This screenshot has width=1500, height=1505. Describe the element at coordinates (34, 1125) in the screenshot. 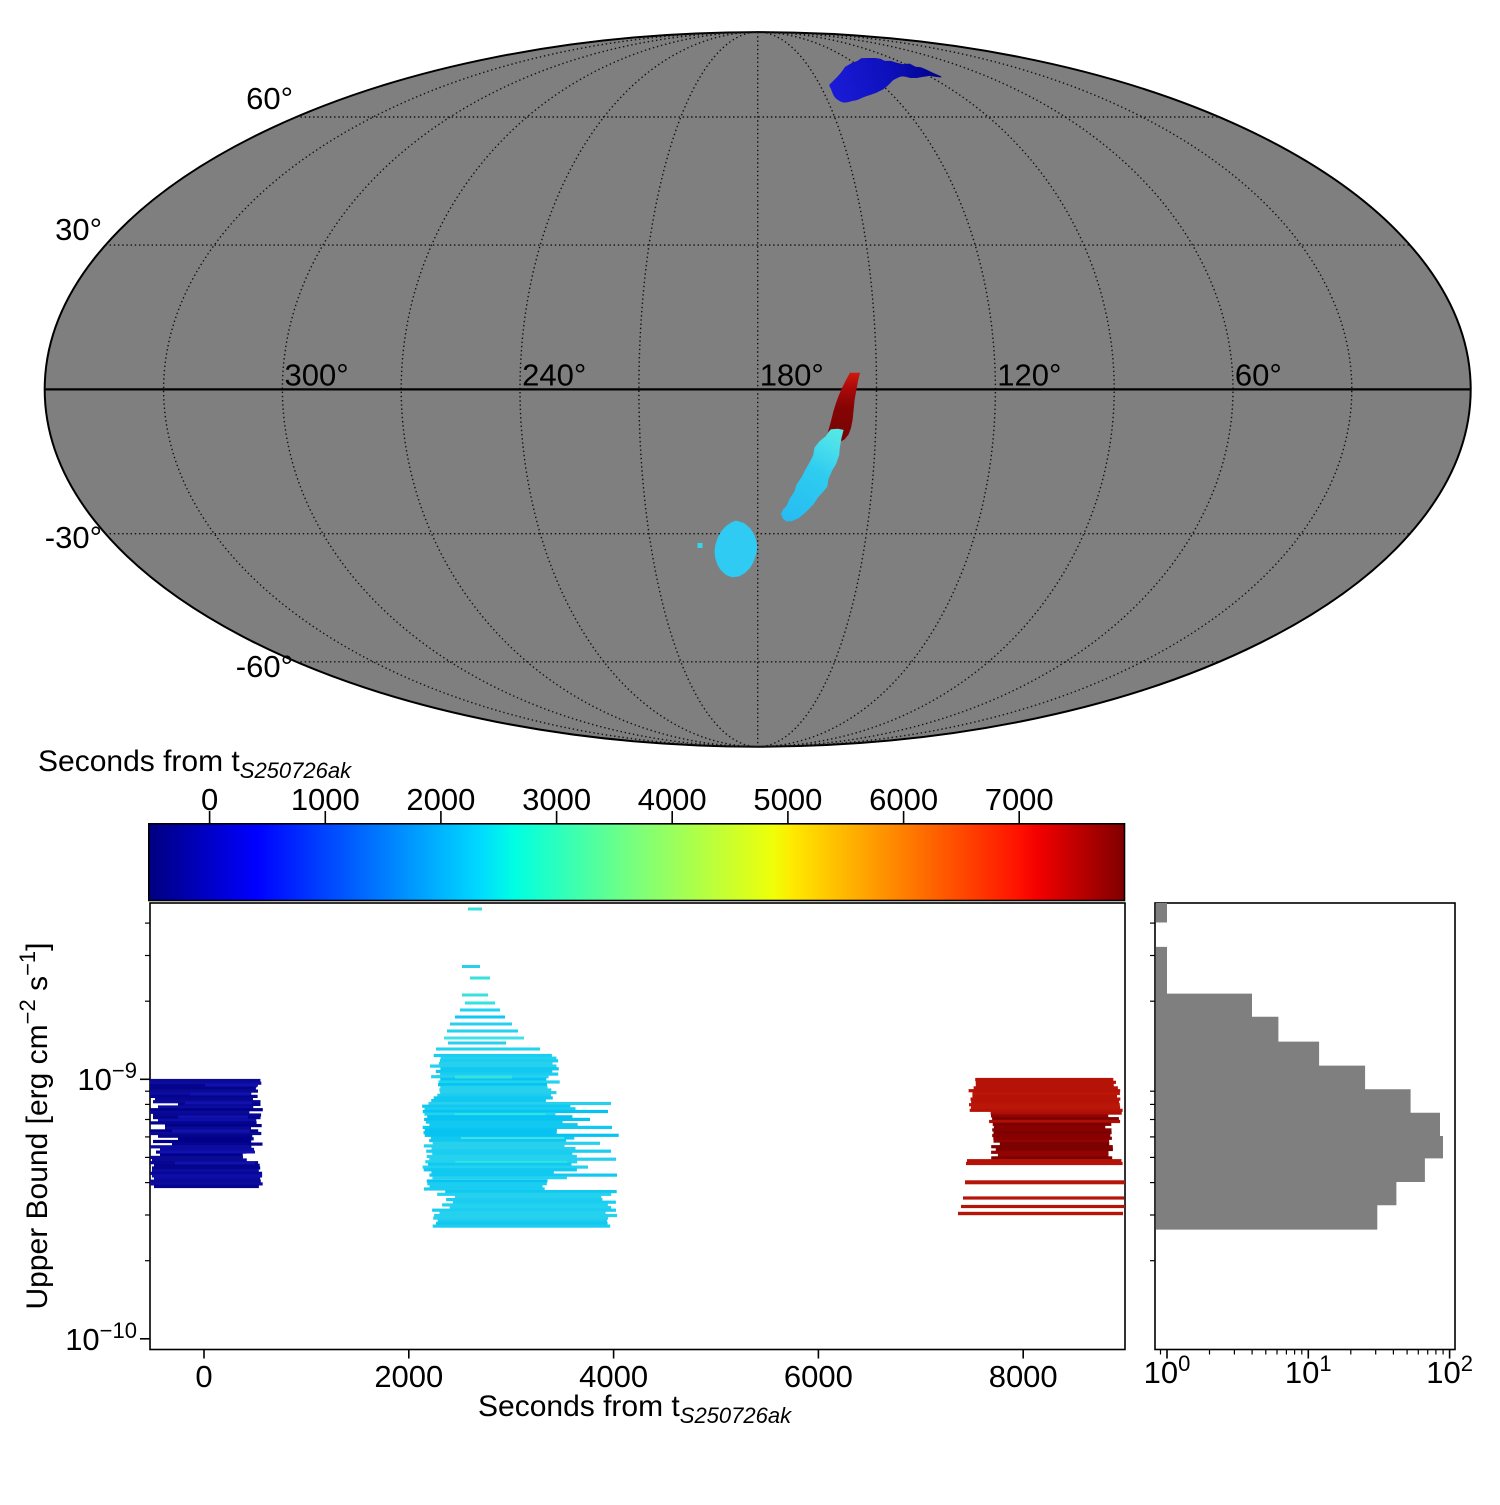

I see `svg-text: Upper Bound [erg cm−2 s−1]` at that location.